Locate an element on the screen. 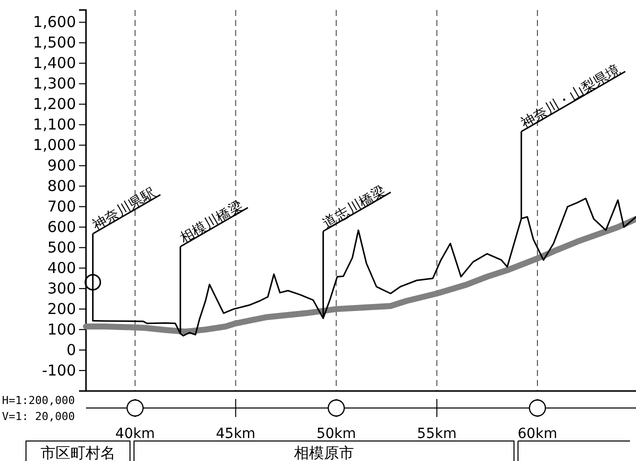 The height and width of the screenshot is (461, 636). annotation: 神奈川県駅 is located at coordinates (124, 209).